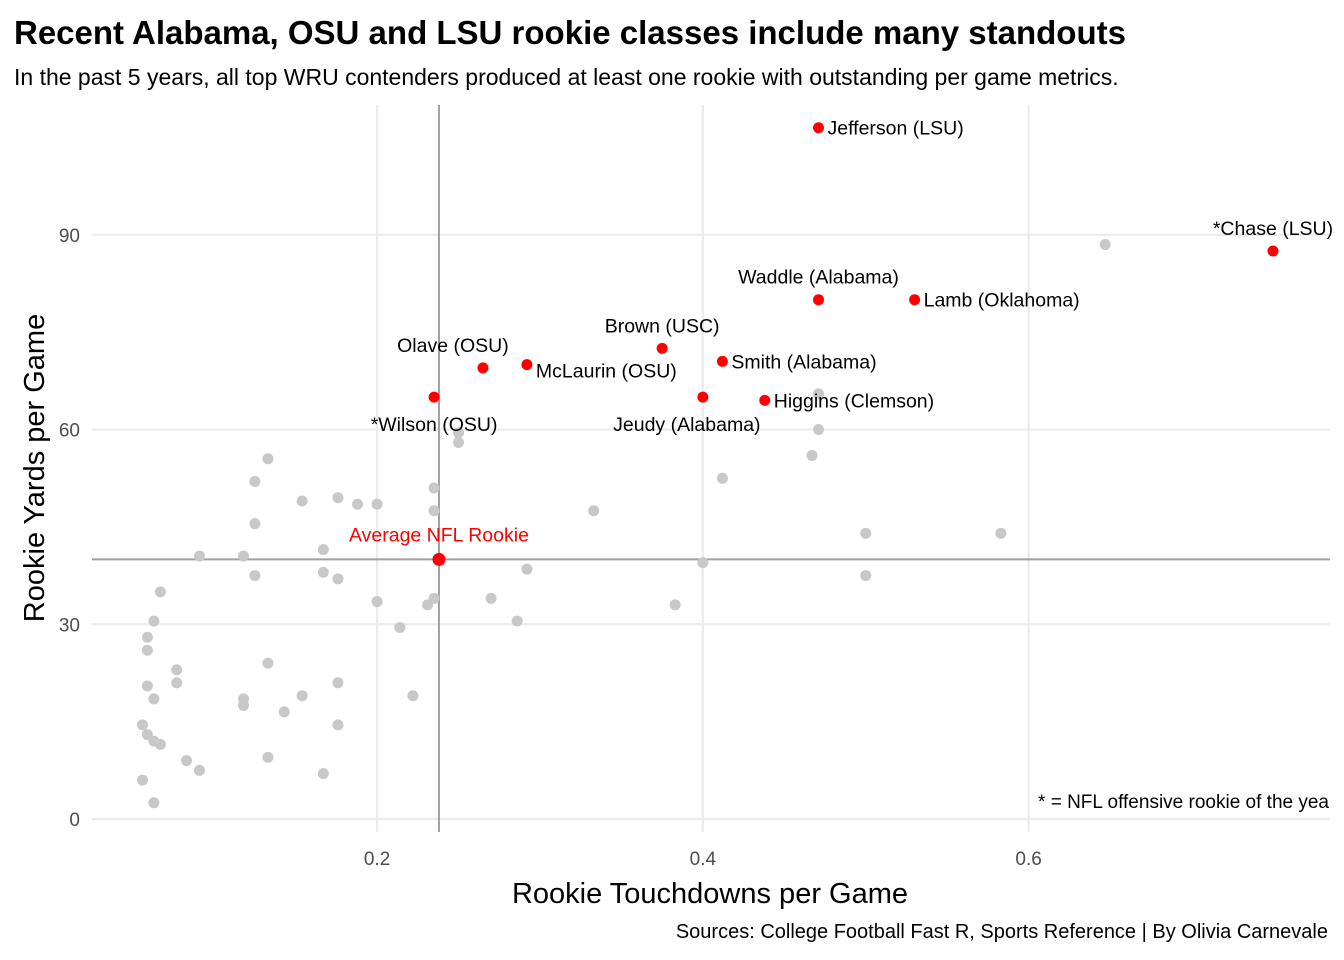  Describe the element at coordinates (69, 431) in the screenshot. I see `y-tick-label: 60` at that location.